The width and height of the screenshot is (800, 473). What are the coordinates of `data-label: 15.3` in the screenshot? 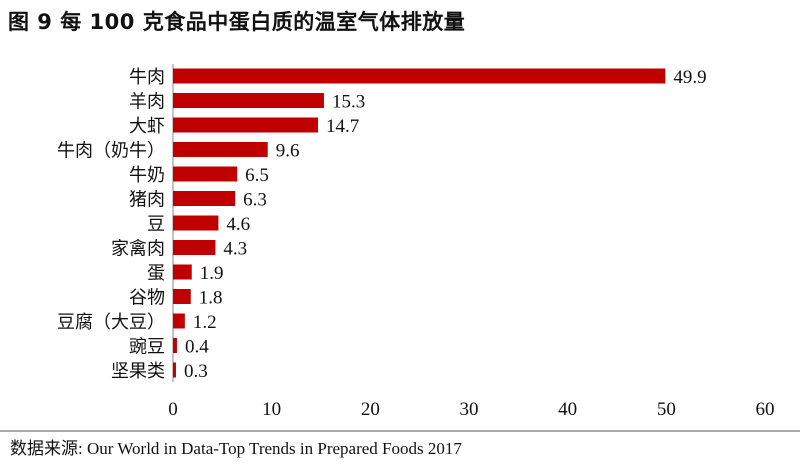 It's located at (348, 102).